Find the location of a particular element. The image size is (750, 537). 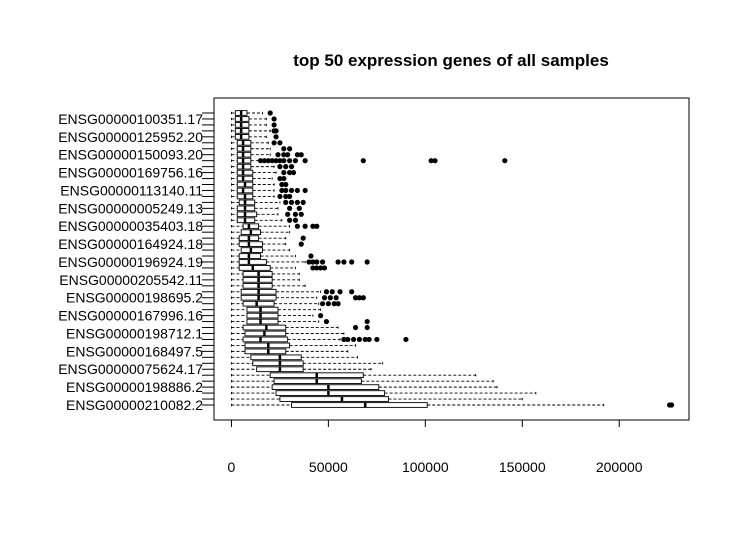

y-tick-label: ENSG00000100351.17 is located at coordinates (130, 119).